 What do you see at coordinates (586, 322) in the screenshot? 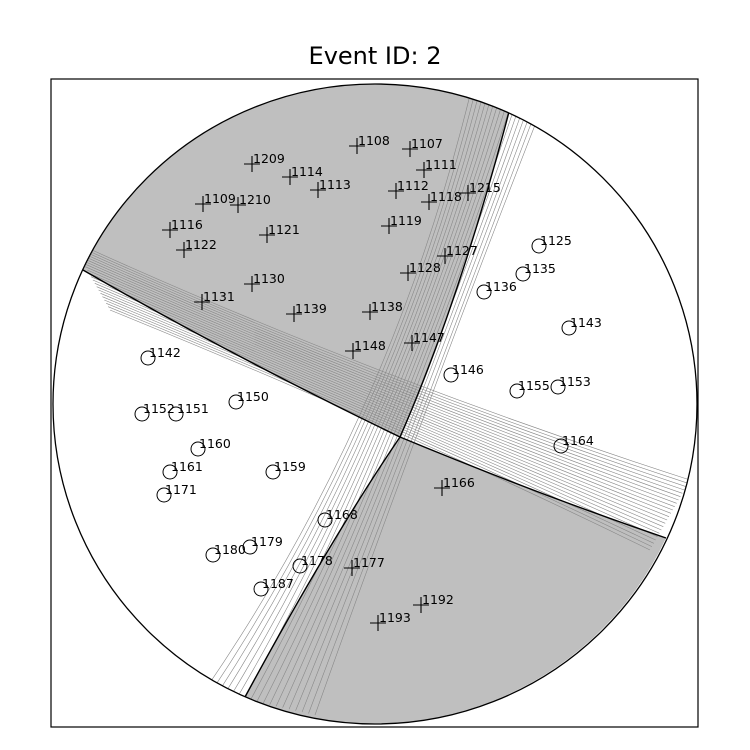
I see `station-label: 1143` at bounding box center [586, 322].